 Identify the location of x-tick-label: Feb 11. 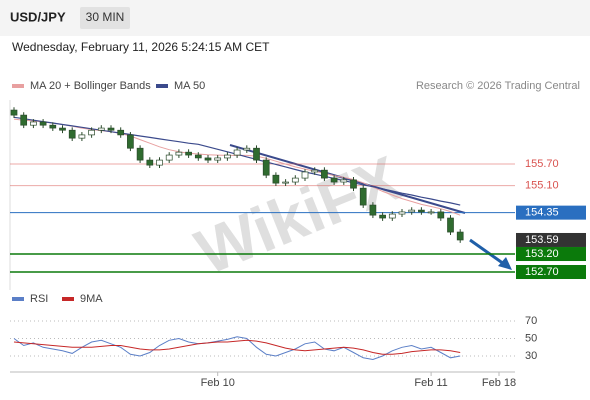
(430, 383).